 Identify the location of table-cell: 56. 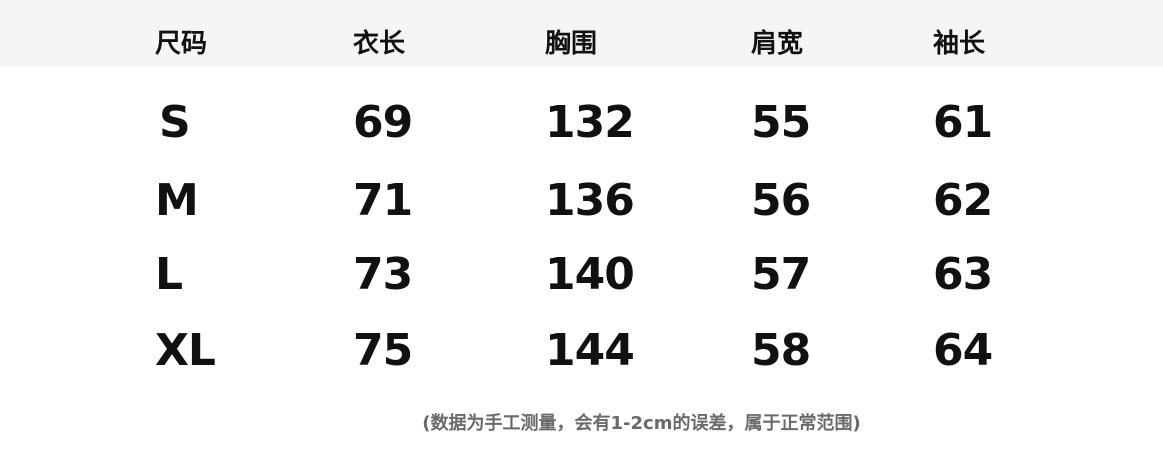
(781, 200).